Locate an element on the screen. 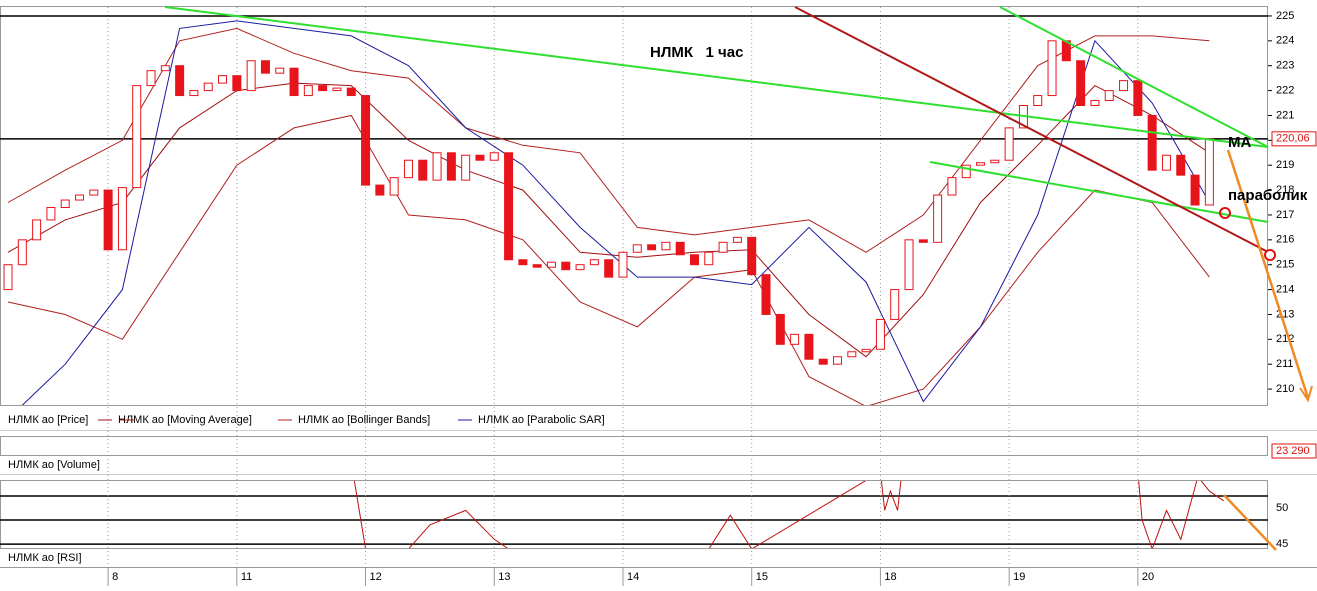 This screenshot has width=1317, height=591. x-tick-label: 8 is located at coordinates (115, 577).